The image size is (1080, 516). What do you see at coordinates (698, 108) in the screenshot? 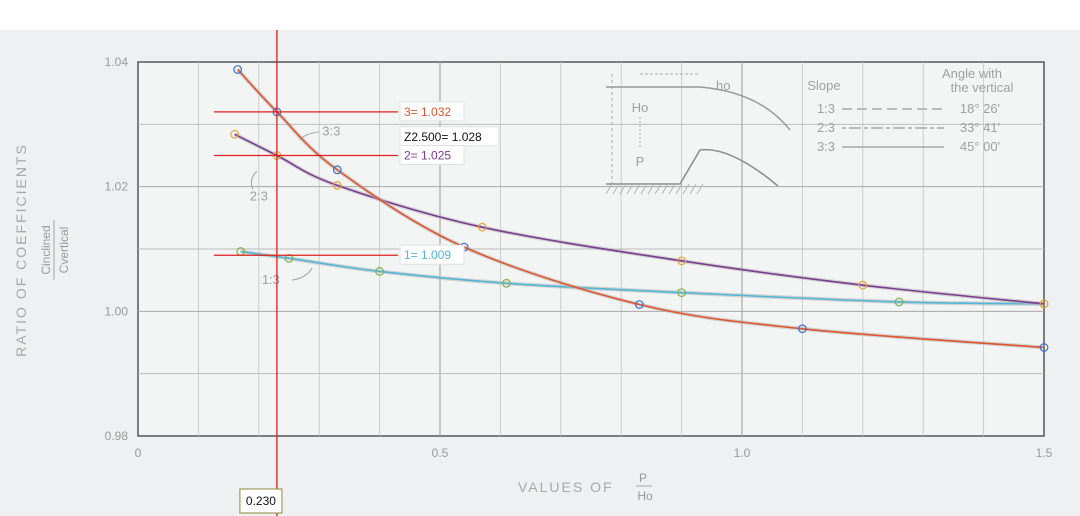
I see `inset-water-surface` at bounding box center [698, 108].